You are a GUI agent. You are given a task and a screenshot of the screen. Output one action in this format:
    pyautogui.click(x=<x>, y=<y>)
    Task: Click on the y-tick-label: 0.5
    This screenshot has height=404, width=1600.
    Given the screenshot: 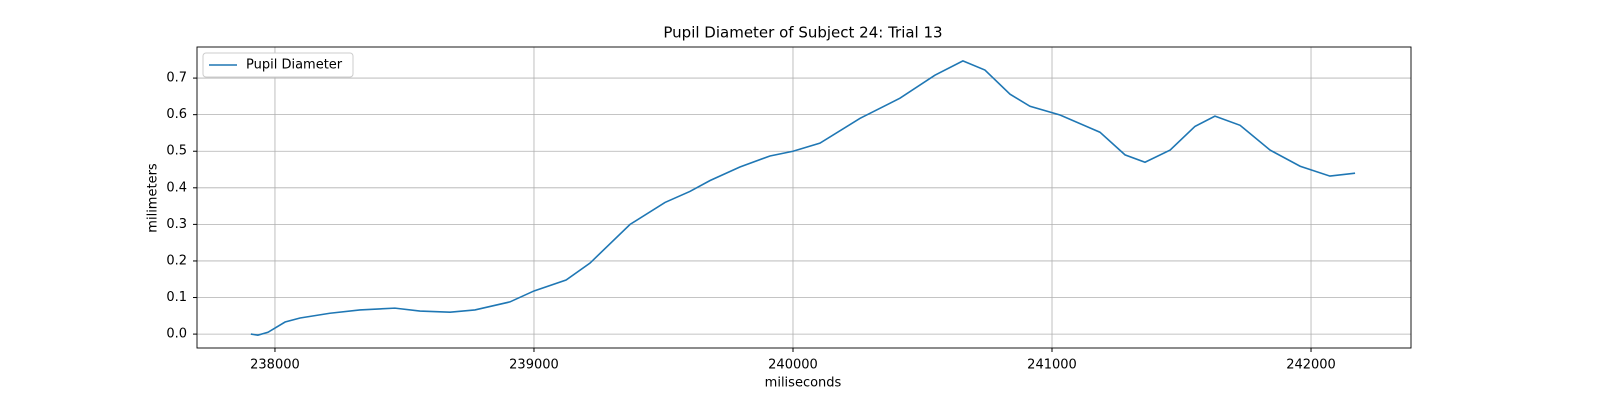 What is the action you would take?
    pyautogui.click(x=176, y=151)
    